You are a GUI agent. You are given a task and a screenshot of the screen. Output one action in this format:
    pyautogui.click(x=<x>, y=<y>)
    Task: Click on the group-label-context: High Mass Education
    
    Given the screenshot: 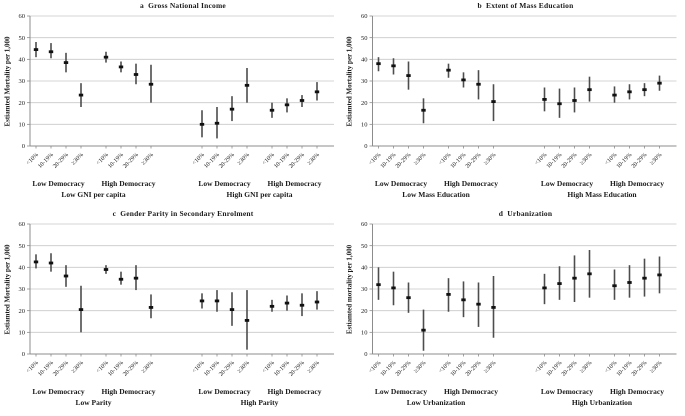 What is the action you would take?
    pyautogui.click(x=602, y=194)
    